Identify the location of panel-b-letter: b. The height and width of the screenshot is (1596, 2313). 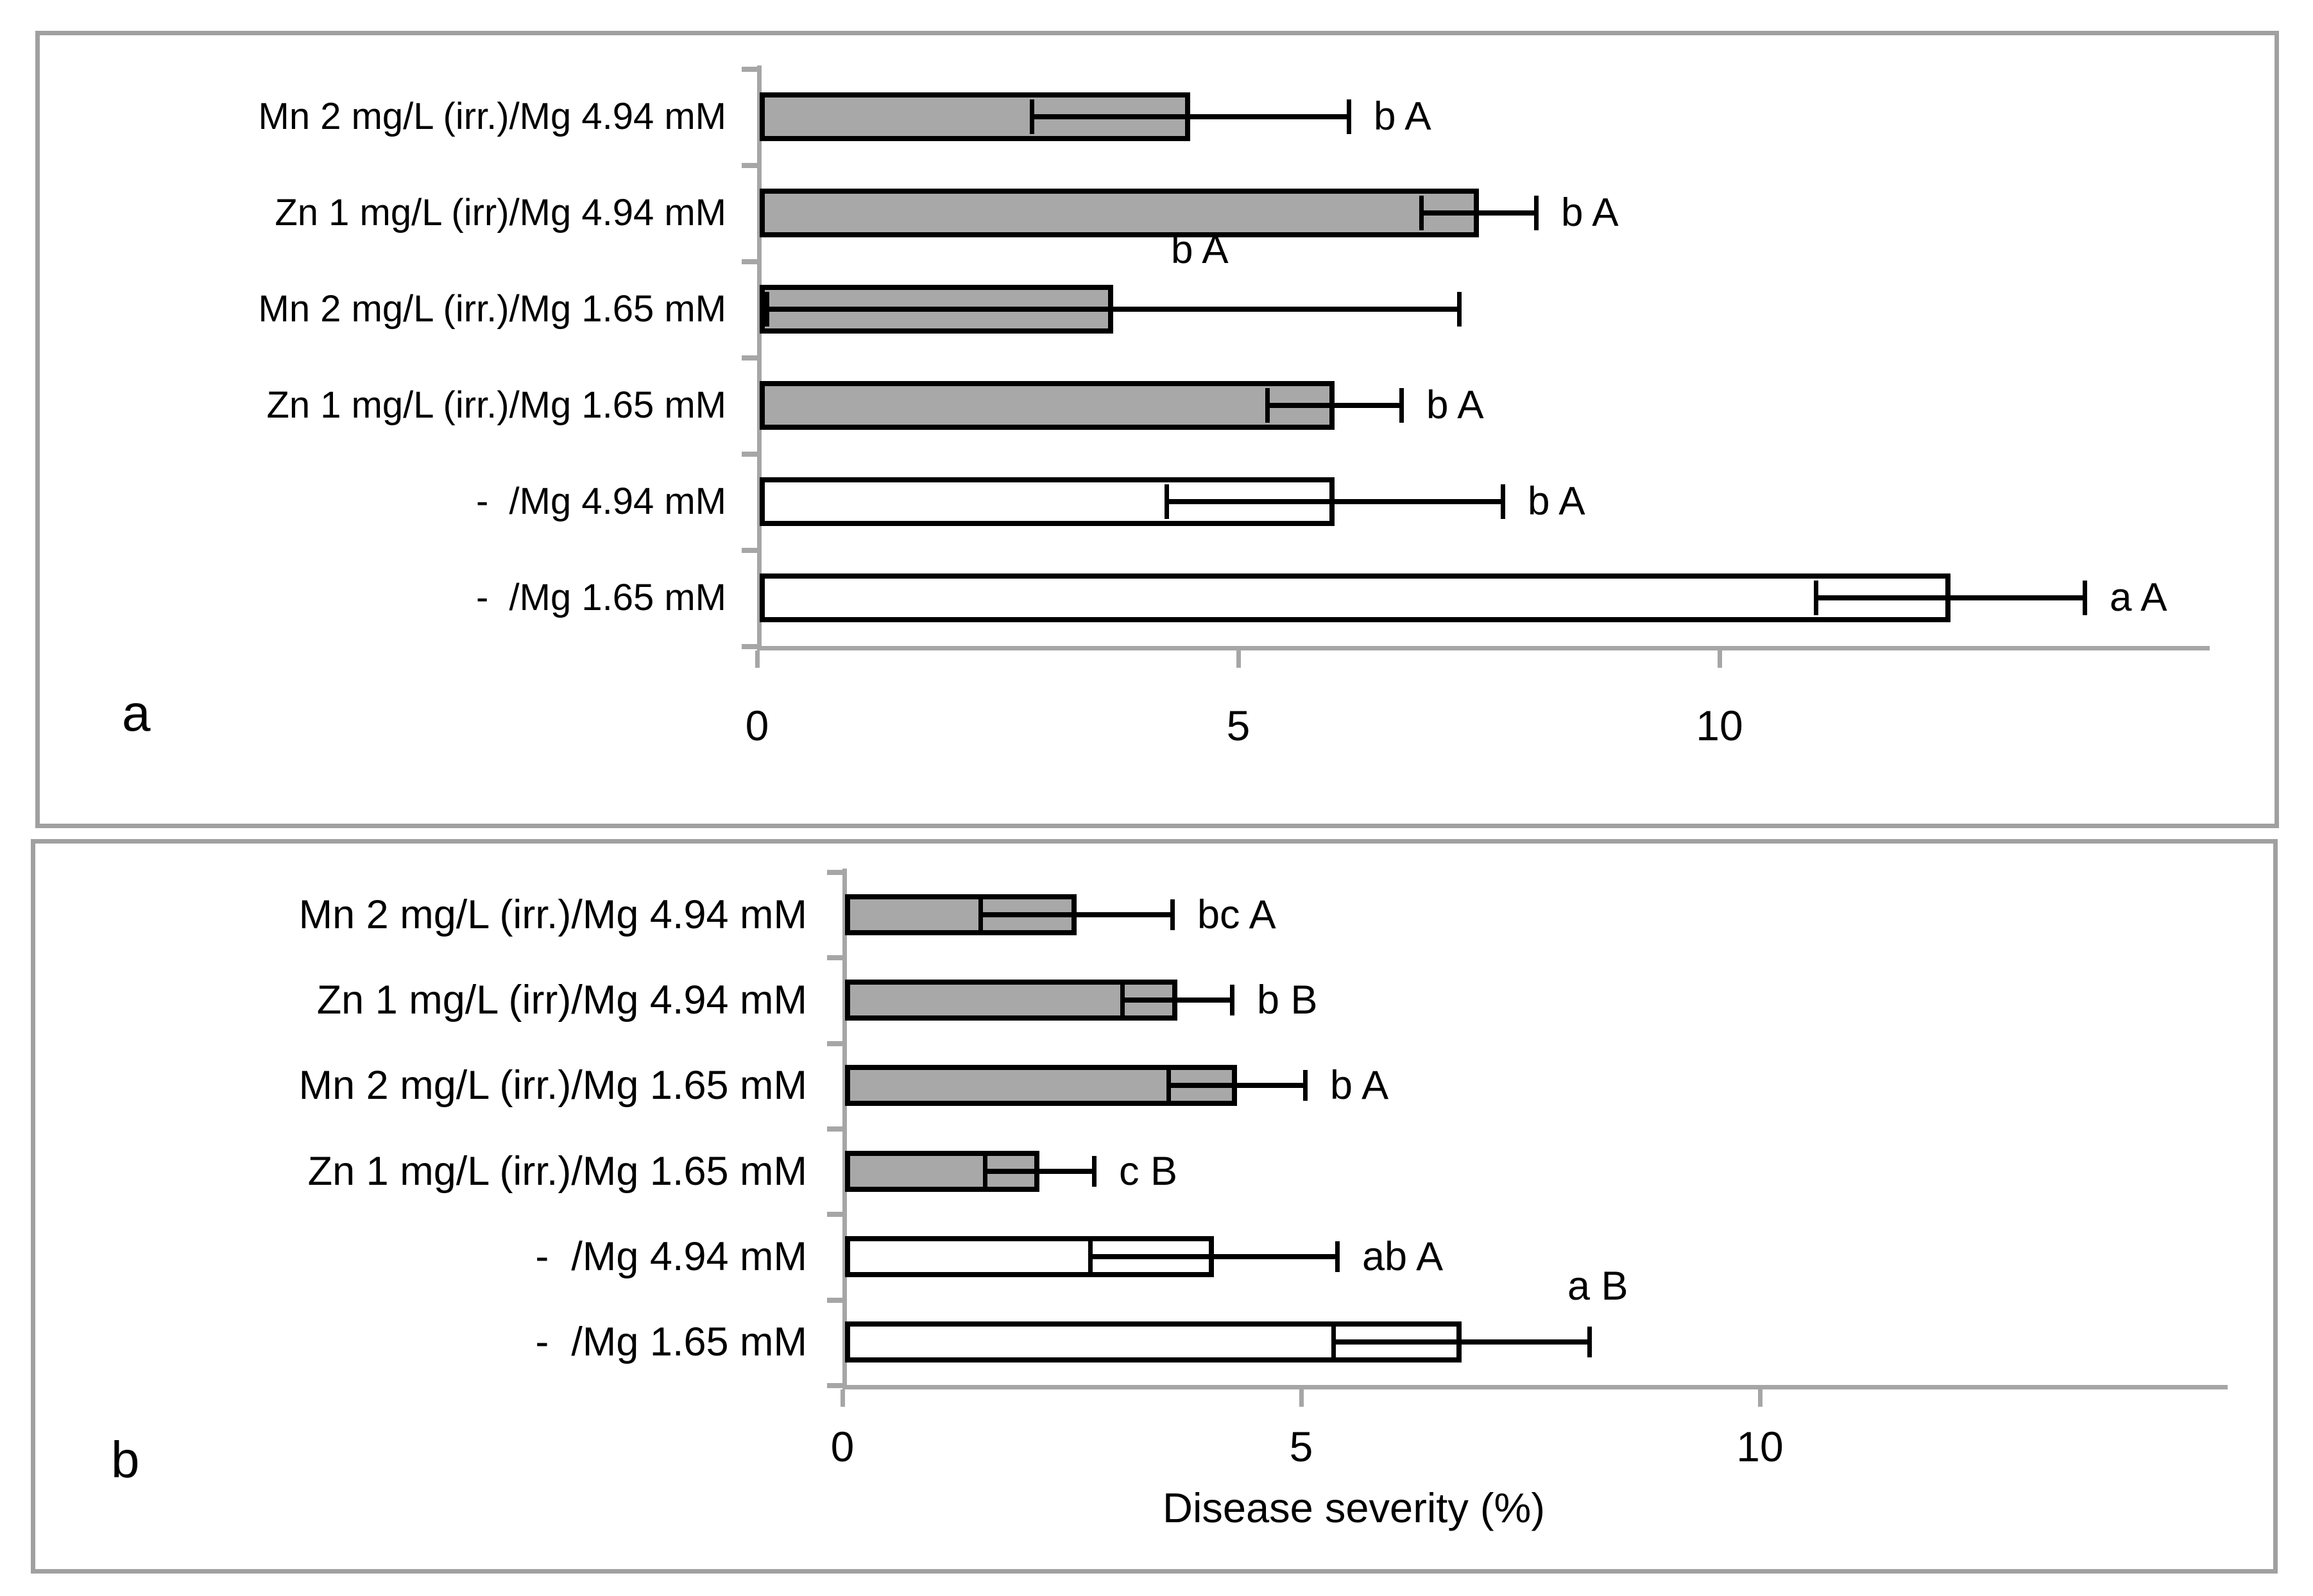
(125, 1460).